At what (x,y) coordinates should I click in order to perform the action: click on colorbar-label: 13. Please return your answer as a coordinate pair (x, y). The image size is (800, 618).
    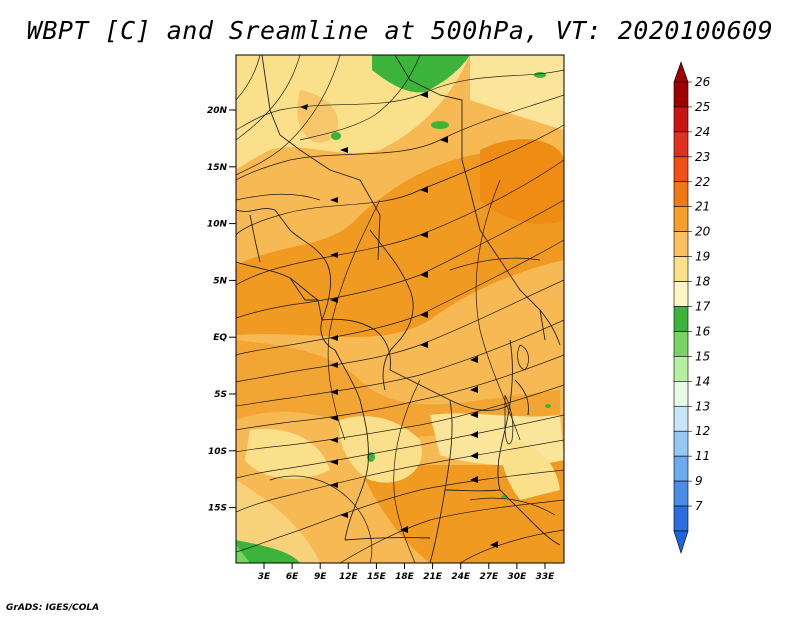
    Looking at the image, I should click on (702, 406).